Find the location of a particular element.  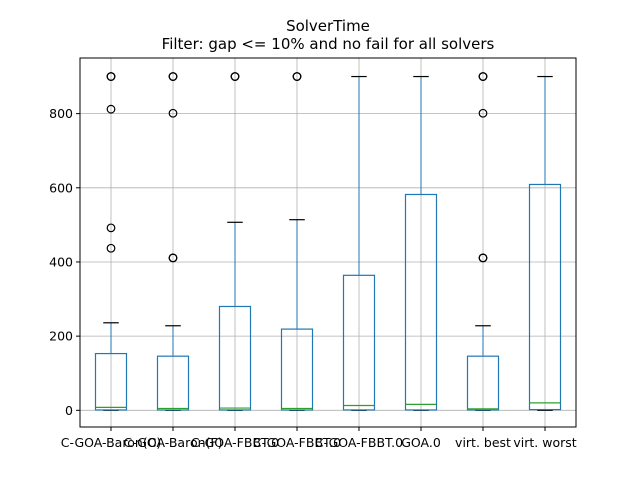

x-tick-label: virt. worst is located at coordinates (544, 442).